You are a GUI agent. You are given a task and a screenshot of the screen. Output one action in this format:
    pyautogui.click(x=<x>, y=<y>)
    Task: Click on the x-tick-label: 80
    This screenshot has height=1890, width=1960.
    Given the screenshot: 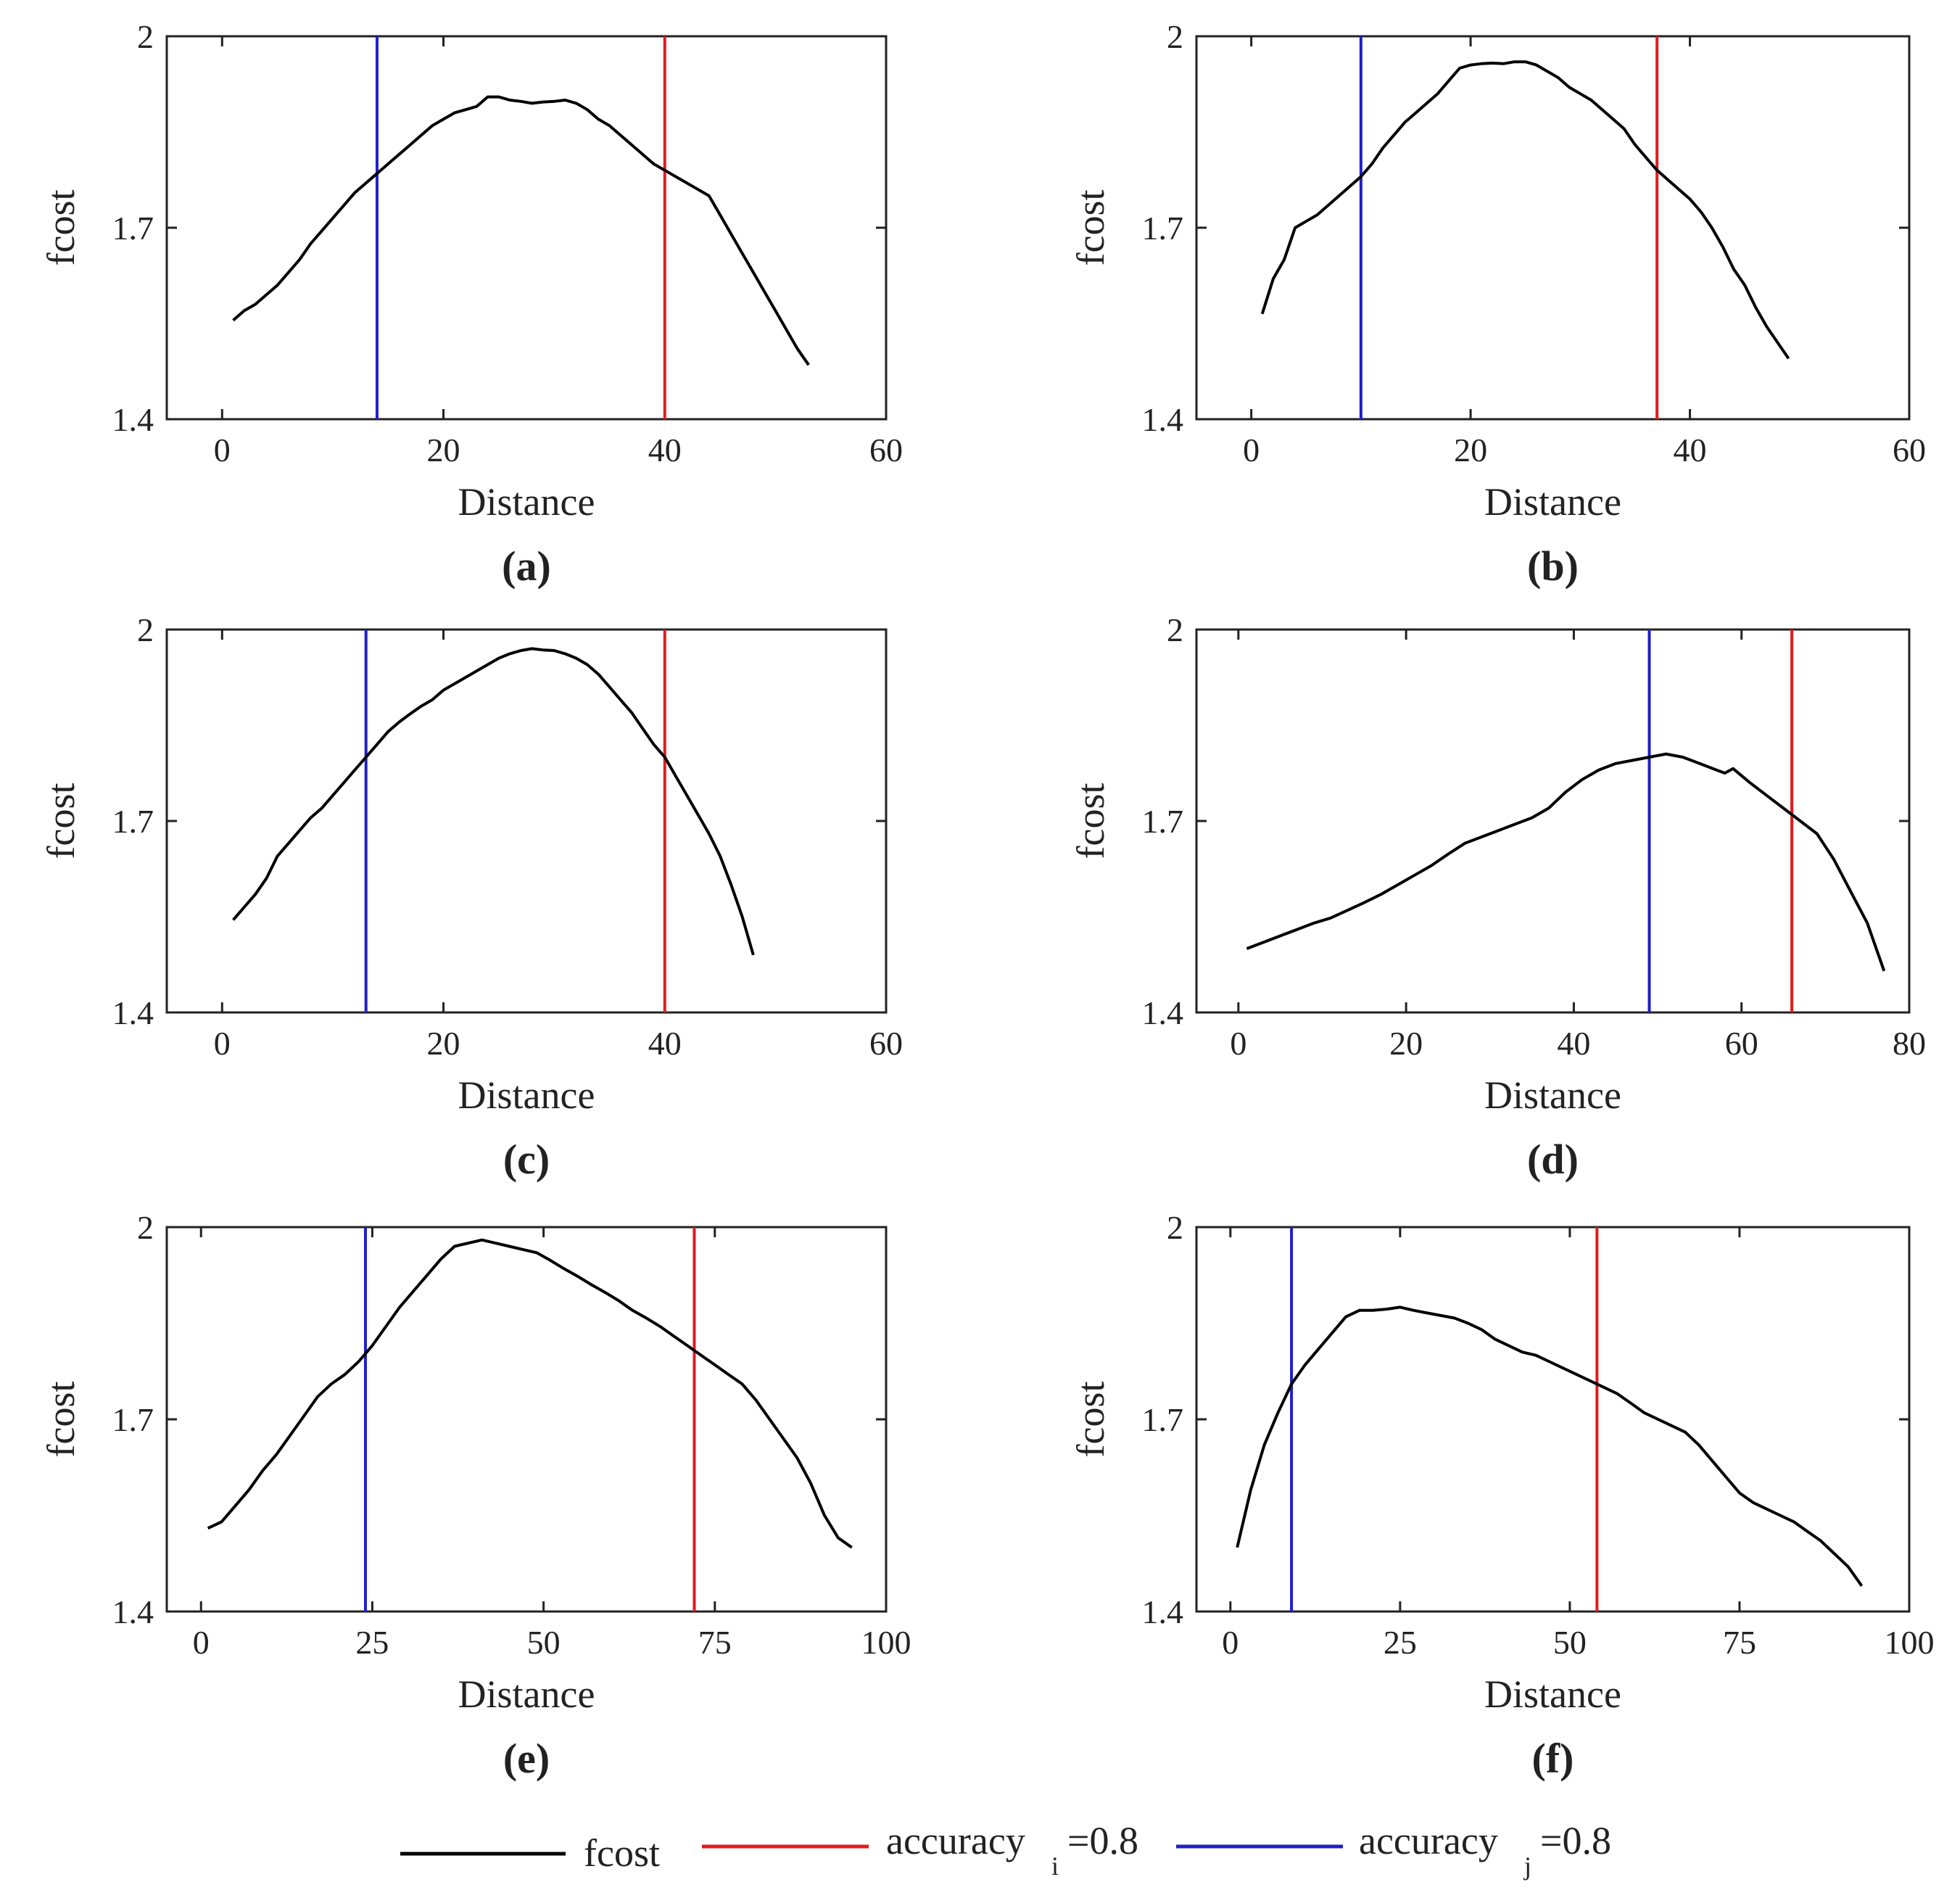 What is the action you would take?
    pyautogui.click(x=1910, y=1043)
    